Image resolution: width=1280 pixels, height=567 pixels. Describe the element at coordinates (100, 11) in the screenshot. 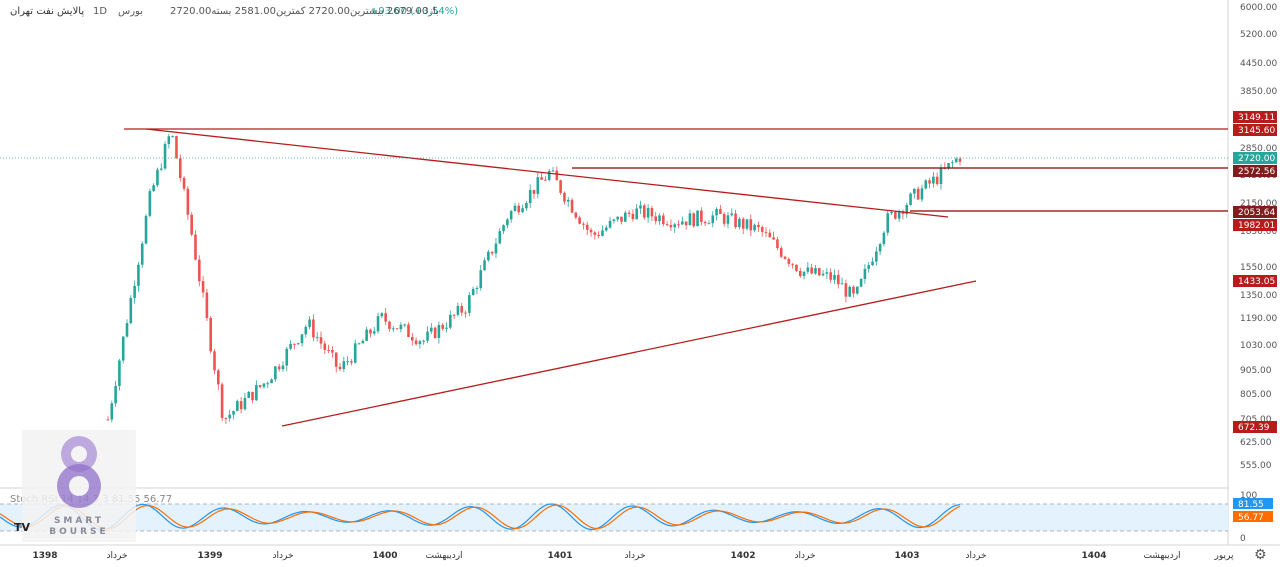

I see `interval-label: 1D` at that location.